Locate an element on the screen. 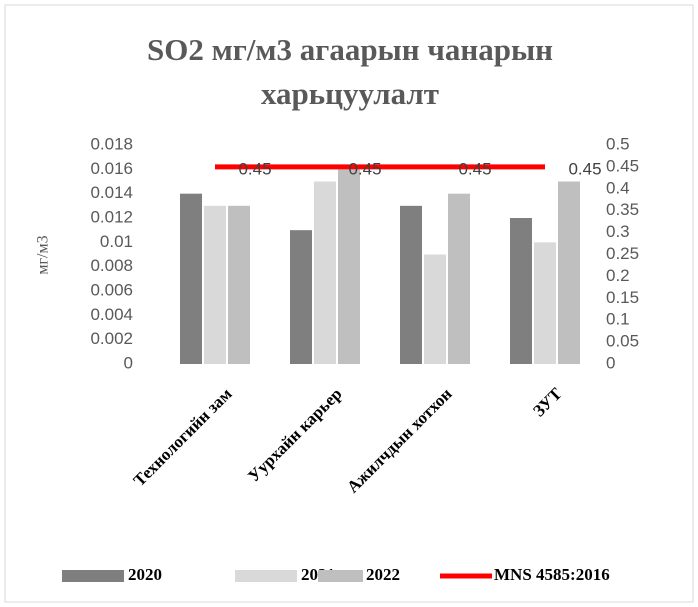 This screenshot has width=698, height=607. y2-tick-label: 0.35 is located at coordinates (622, 209).